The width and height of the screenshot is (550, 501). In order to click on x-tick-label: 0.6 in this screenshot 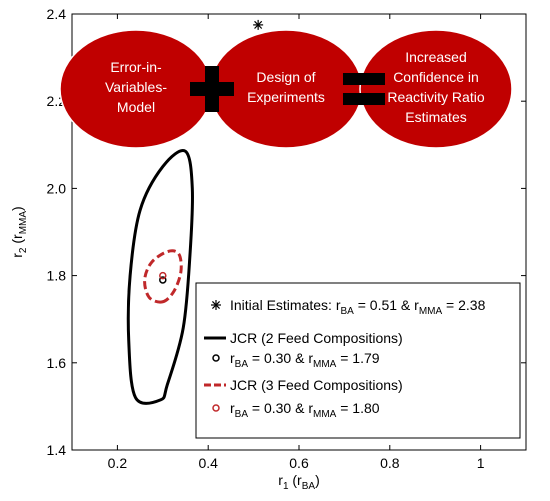, I will do `click(299, 463)`.